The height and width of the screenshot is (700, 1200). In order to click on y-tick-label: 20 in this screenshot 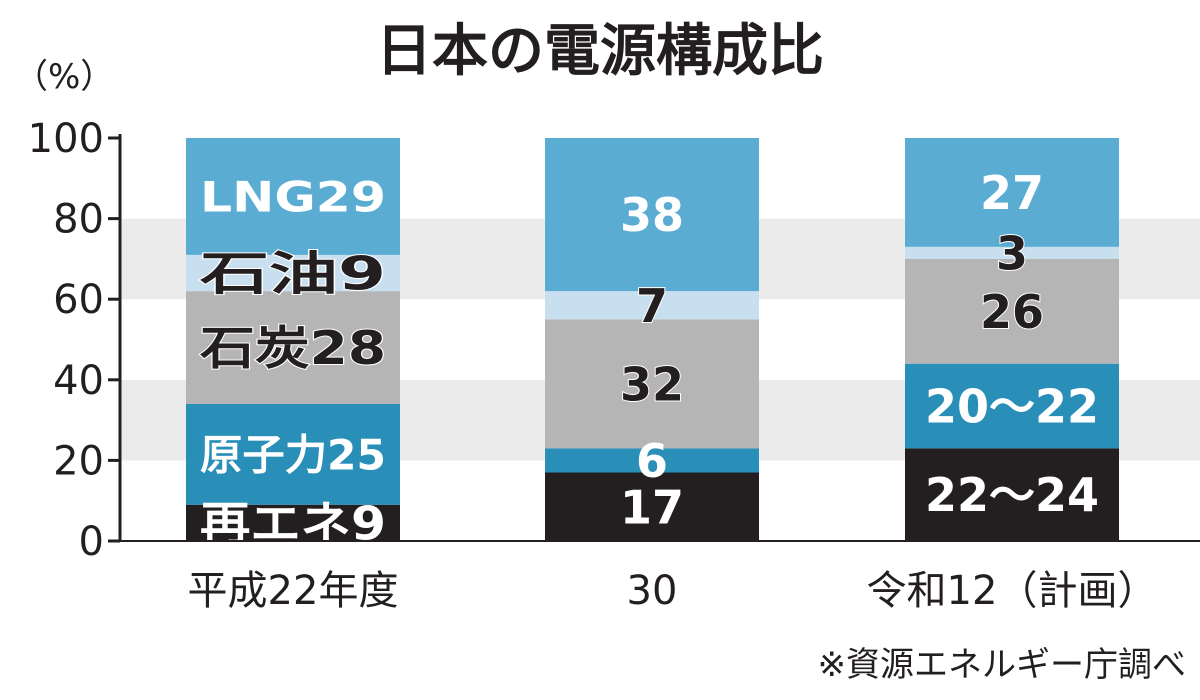, I will do `click(78, 461)`.